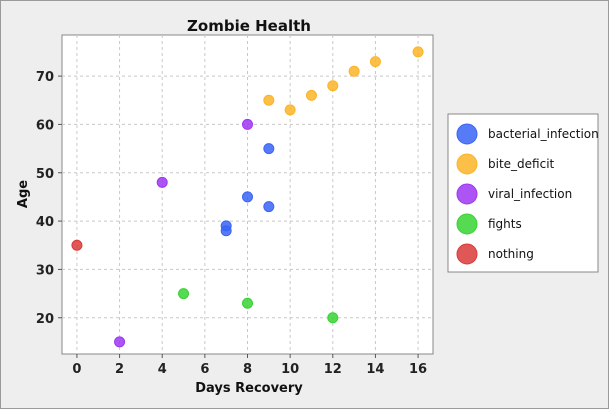  What do you see at coordinates (45, 222) in the screenshot?
I see `y-tick-label: 40` at bounding box center [45, 222].